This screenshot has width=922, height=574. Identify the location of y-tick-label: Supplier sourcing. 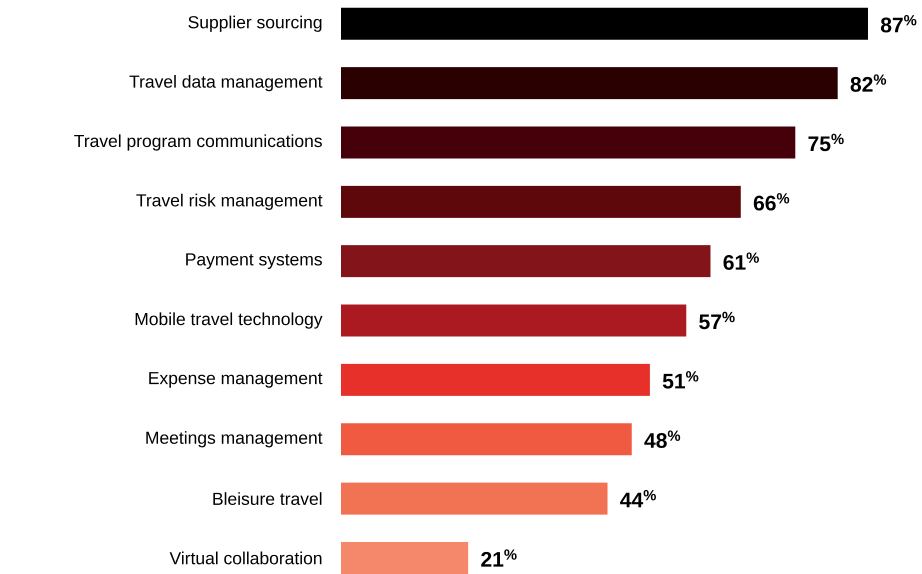
(255, 24).